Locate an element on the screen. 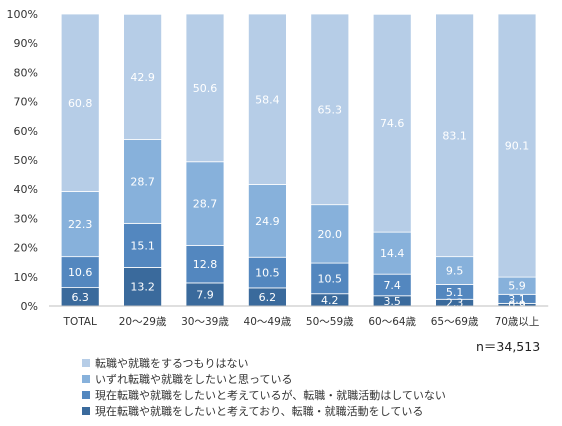 The image size is (562, 426). data-label: 6.3 is located at coordinates (80, 297).